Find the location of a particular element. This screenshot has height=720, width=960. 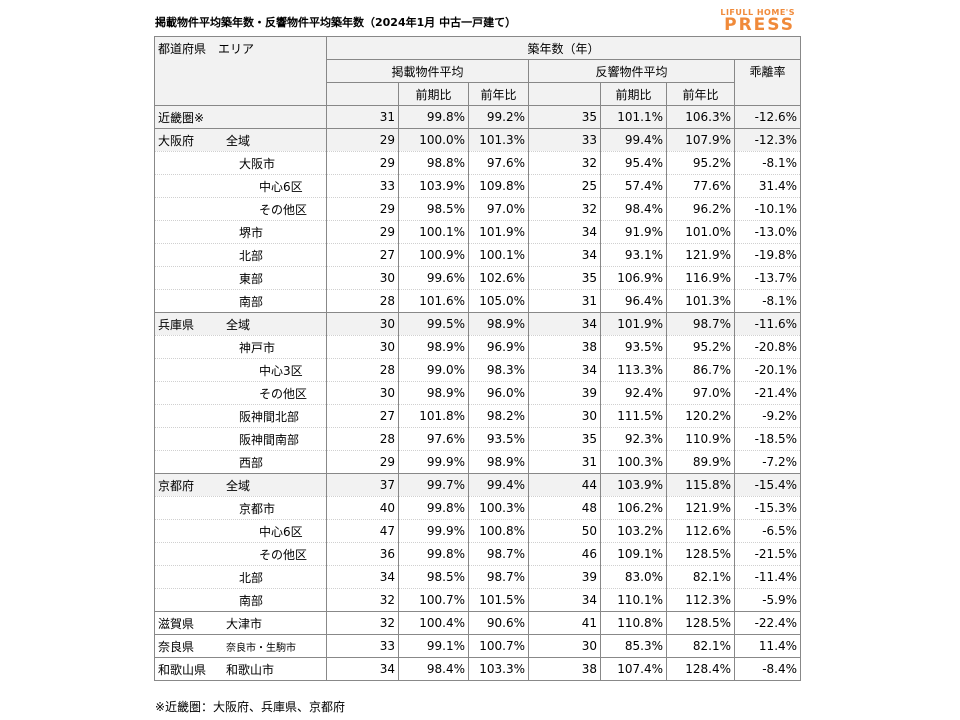

gap-rate-cell: -15.3% is located at coordinates (767, 508).